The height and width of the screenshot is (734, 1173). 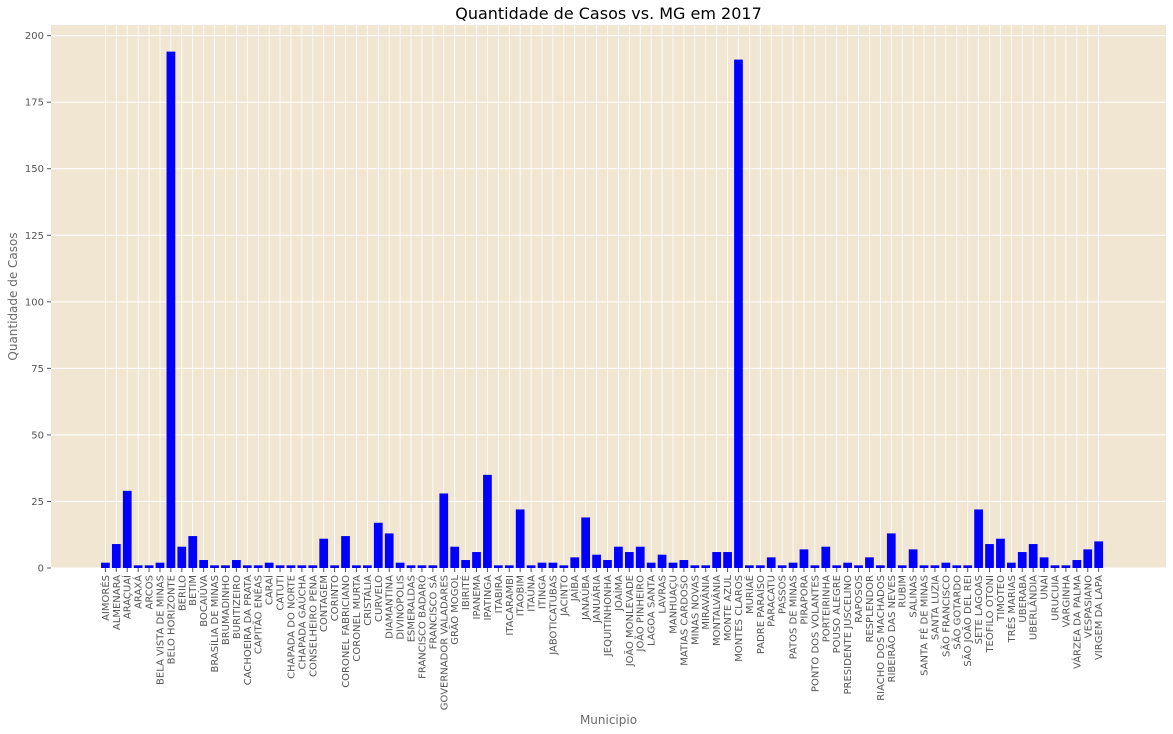 What do you see at coordinates (859, 599) in the screenshot?
I see `x-tick-label: RAPOSOS` at bounding box center [859, 599].